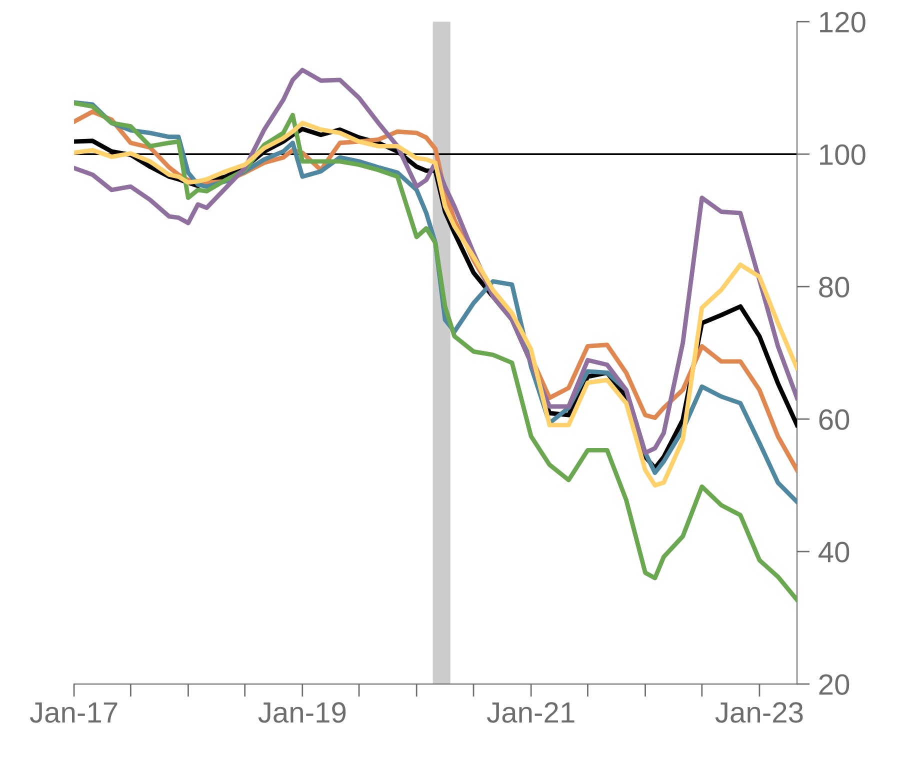  What do you see at coordinates (74, 712) in the screenshot?
I see `x-tick-label: Jan-17` at bounding box center [74, 712].